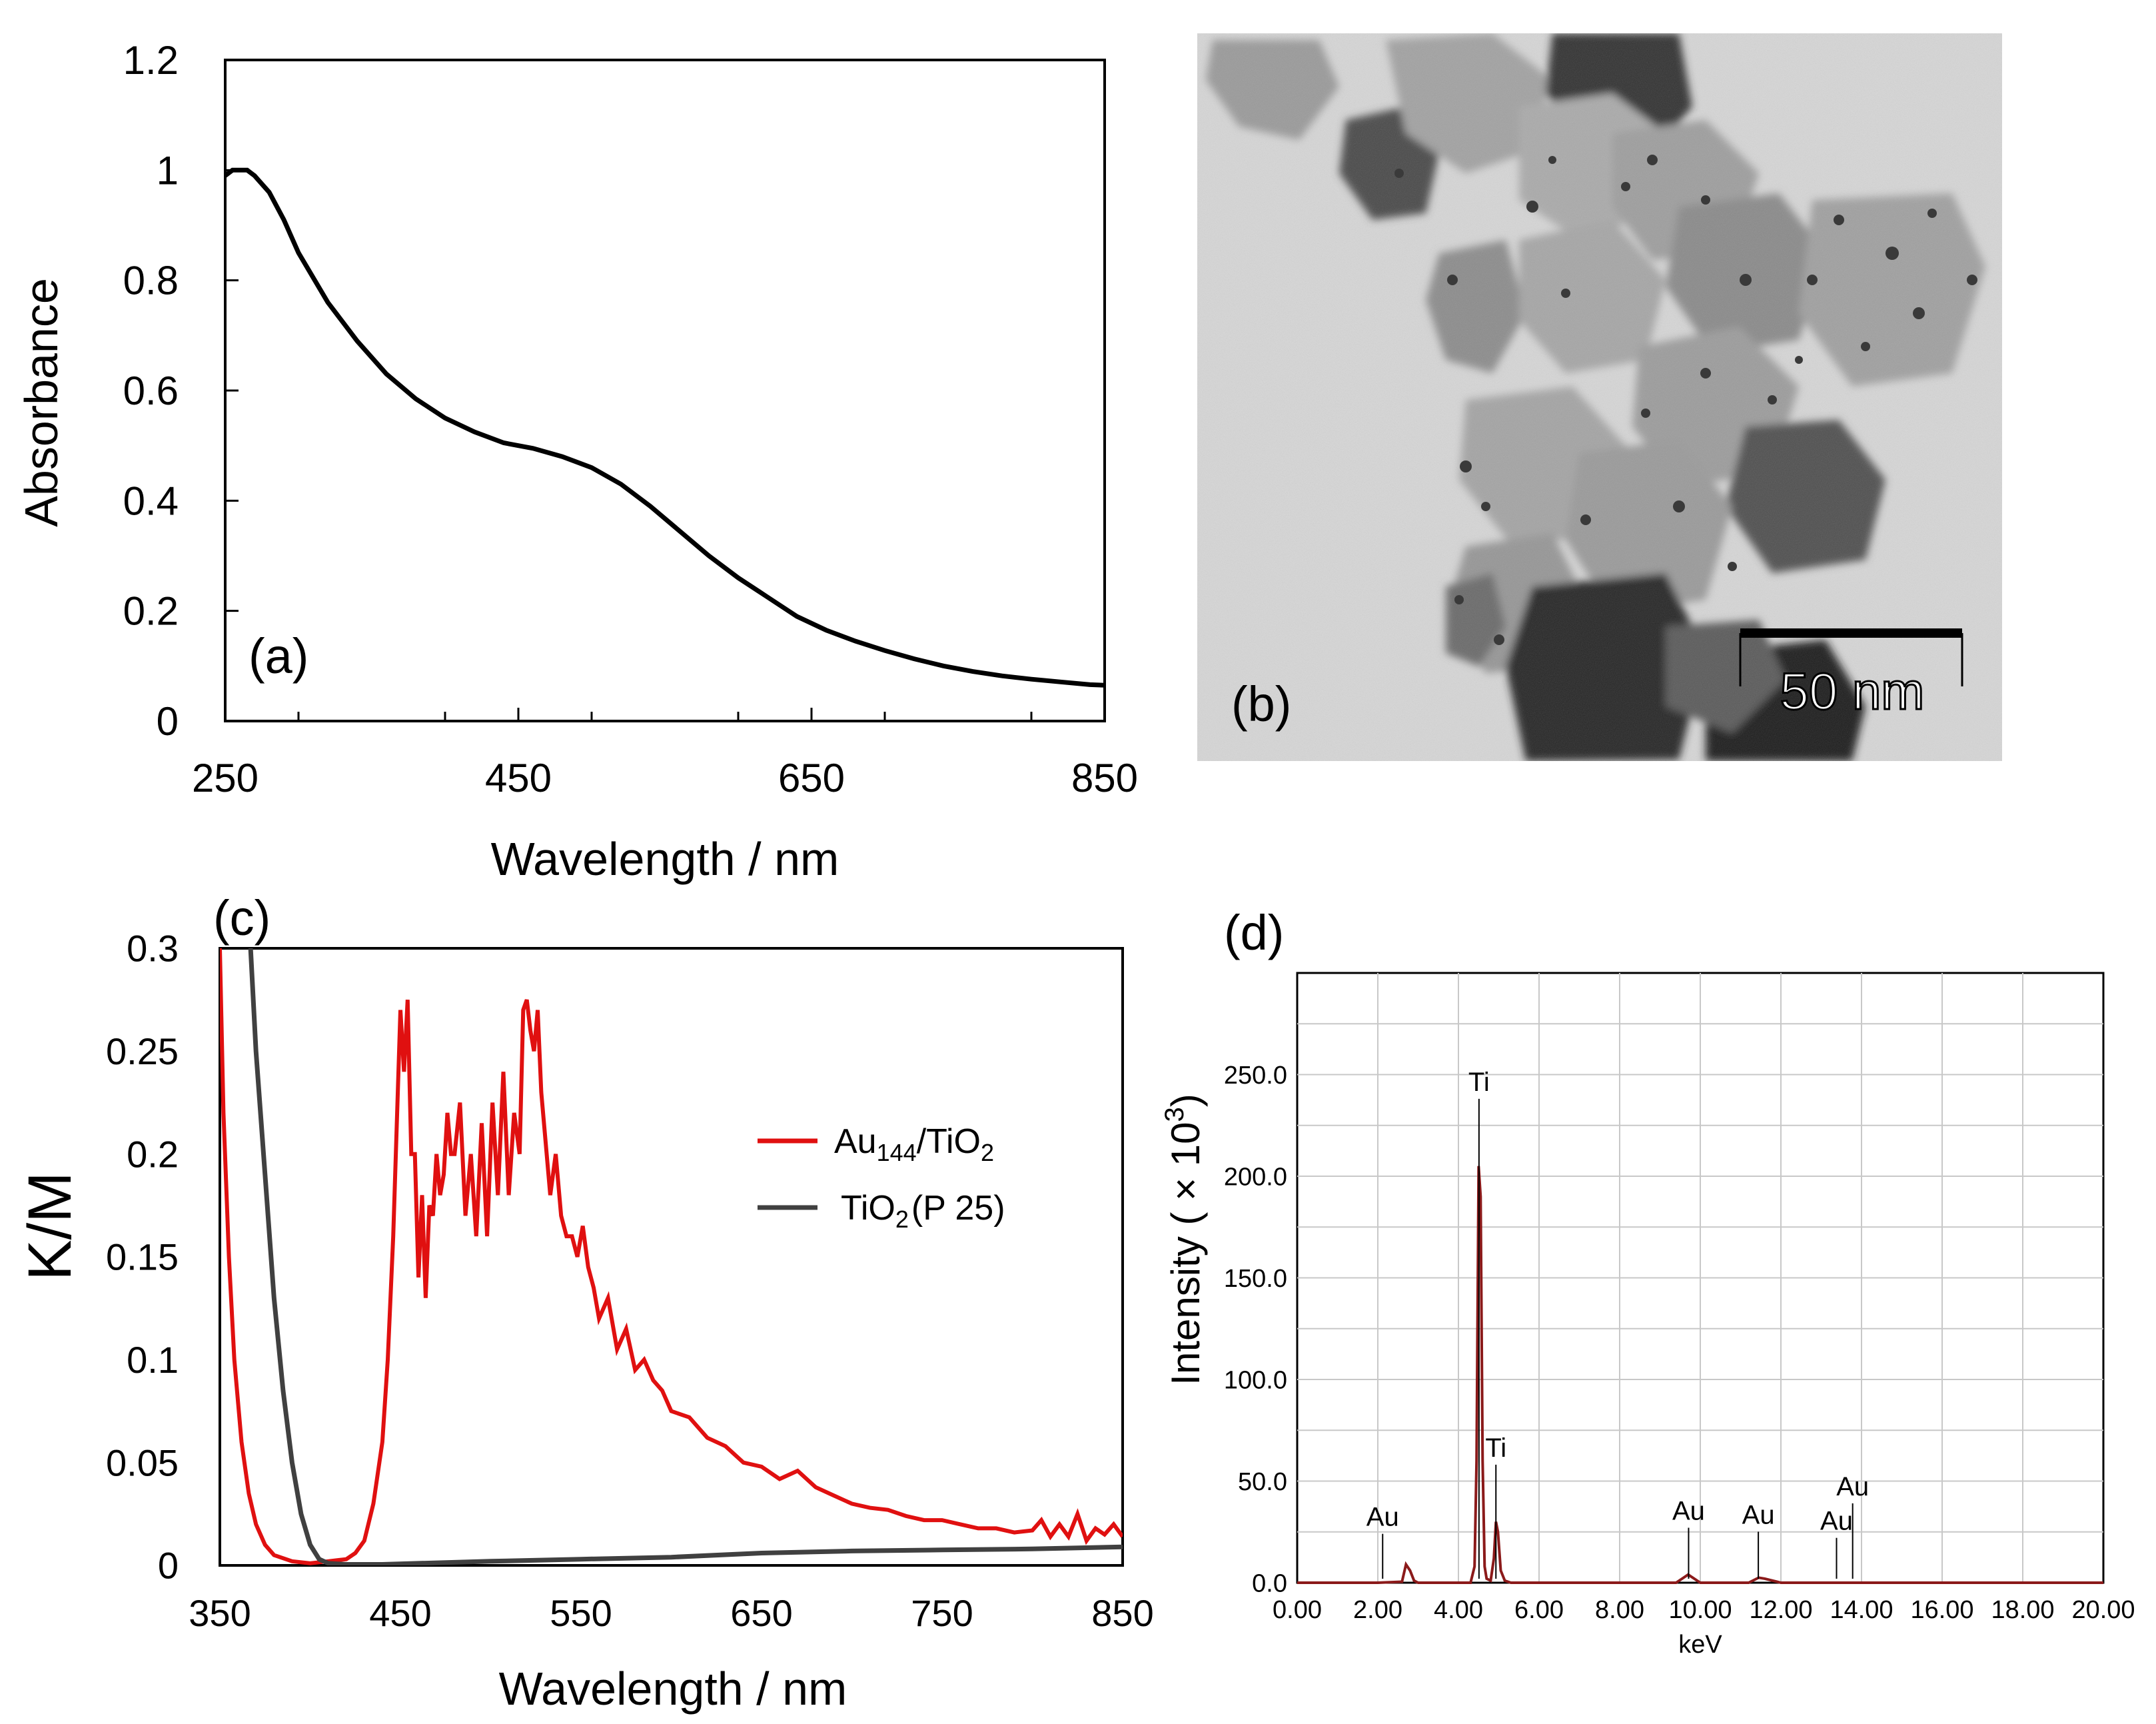 Image resolution: width=2156 pixels, height=1724 pixels. Describe the element at coordinates (153, 1360) in the screenshot. I see `y-tick-label: 0.1` at that location.